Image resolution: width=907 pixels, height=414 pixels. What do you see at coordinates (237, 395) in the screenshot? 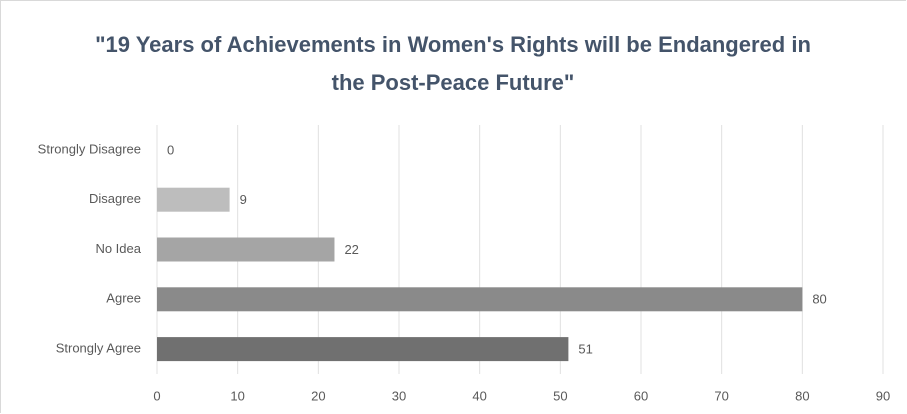
I see `x-tick-label: 10` at bounding box center [237, 395].